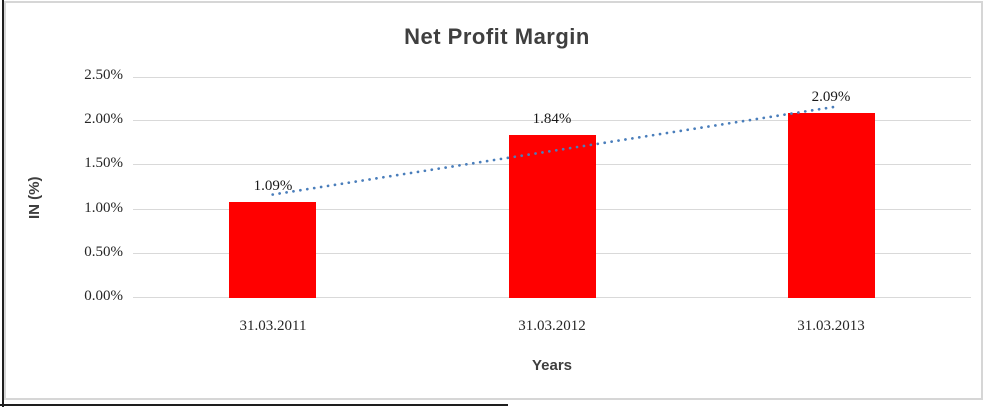 This screenshot has width=994, height=407. I want to click on bar-value-label: 1.84%, so click(552, 119).